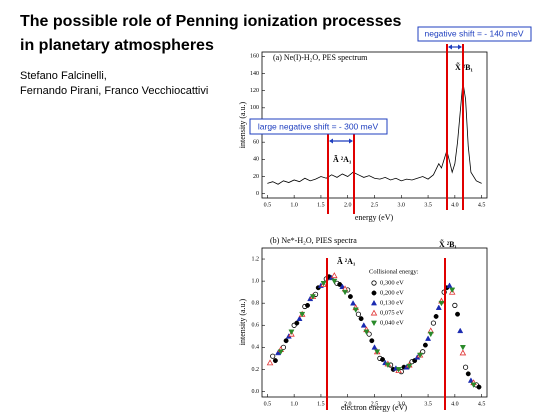 The image size is (550, 412). What do you see at coordinates (256, 177) in the screenshot?
I see `y-tick-label: 20` at bounding box center [256, 177].